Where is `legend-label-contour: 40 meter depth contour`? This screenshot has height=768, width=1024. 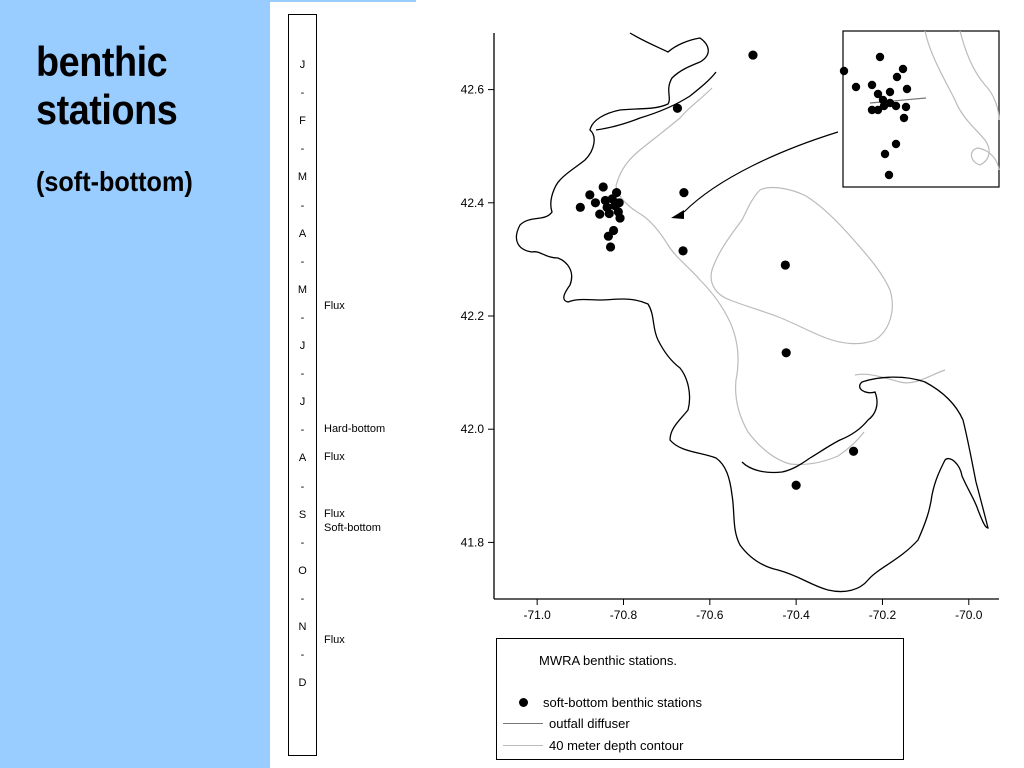
legend-label-contour: 40 meter depth contour is located at coordinates (616, 745).